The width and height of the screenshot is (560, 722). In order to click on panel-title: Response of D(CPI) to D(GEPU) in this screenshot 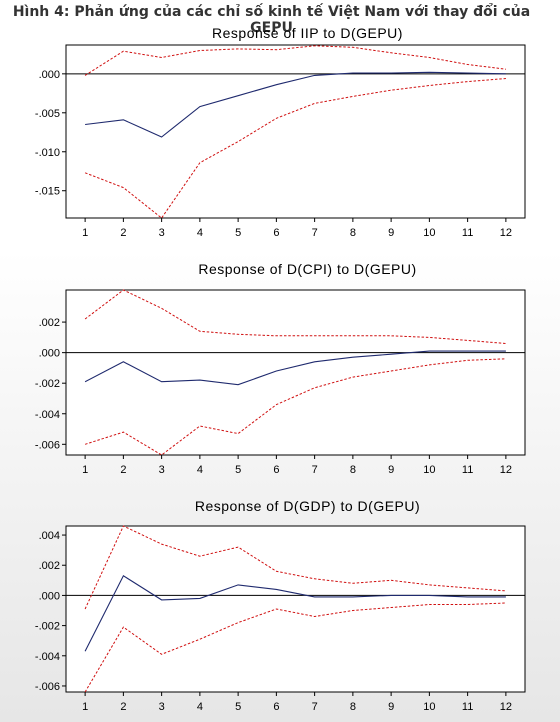, I will do `click(307, 269)`.